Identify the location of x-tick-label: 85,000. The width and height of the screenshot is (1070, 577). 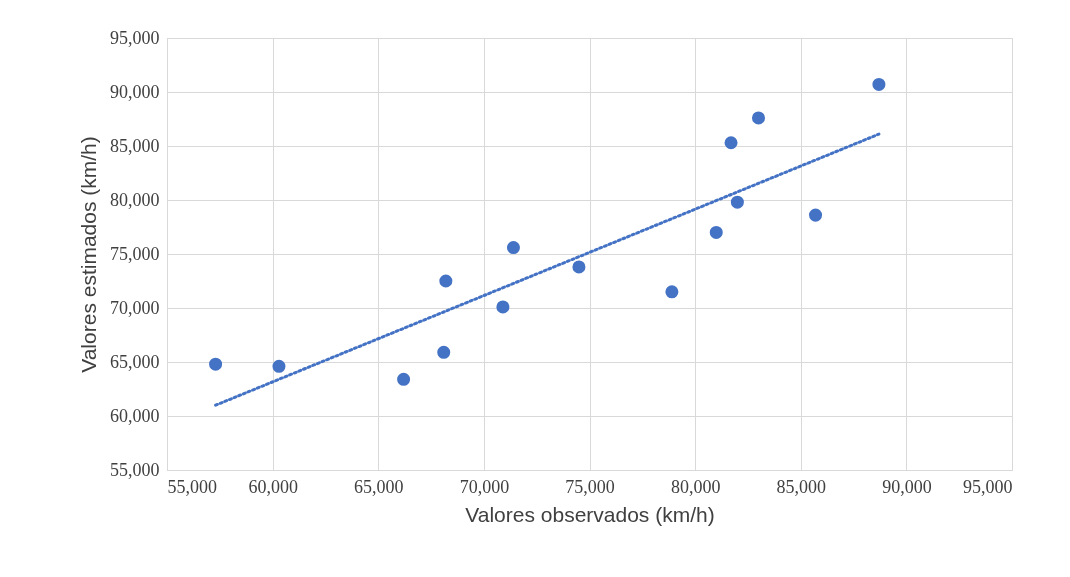
(801, 486).